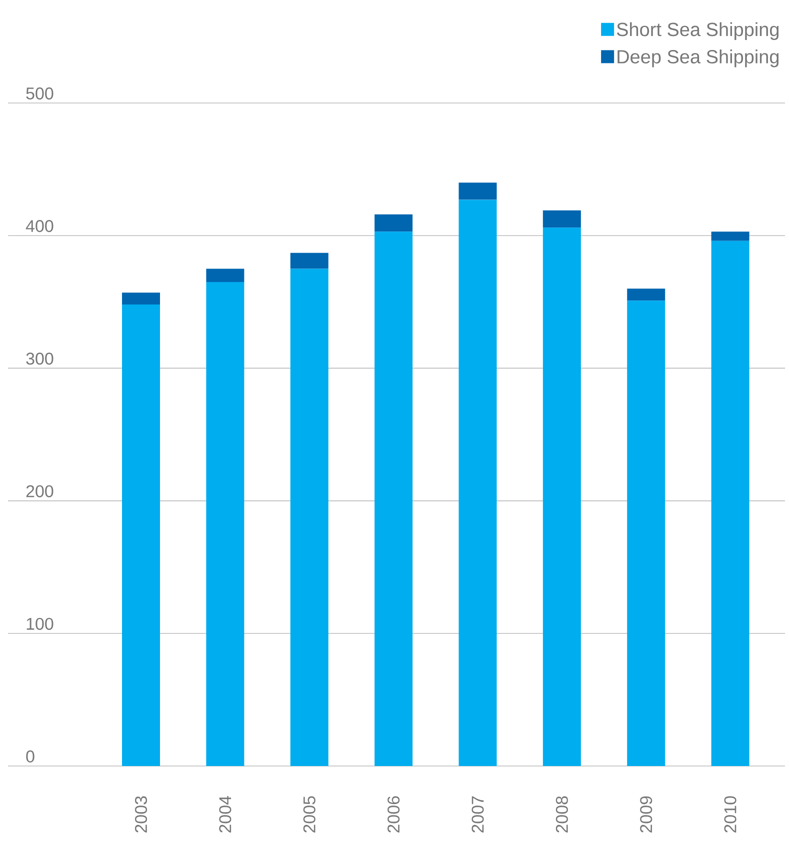  Describe the element at coordinates (40, 624) in the screenshot. I see `y-tick-label: 100` at that location.